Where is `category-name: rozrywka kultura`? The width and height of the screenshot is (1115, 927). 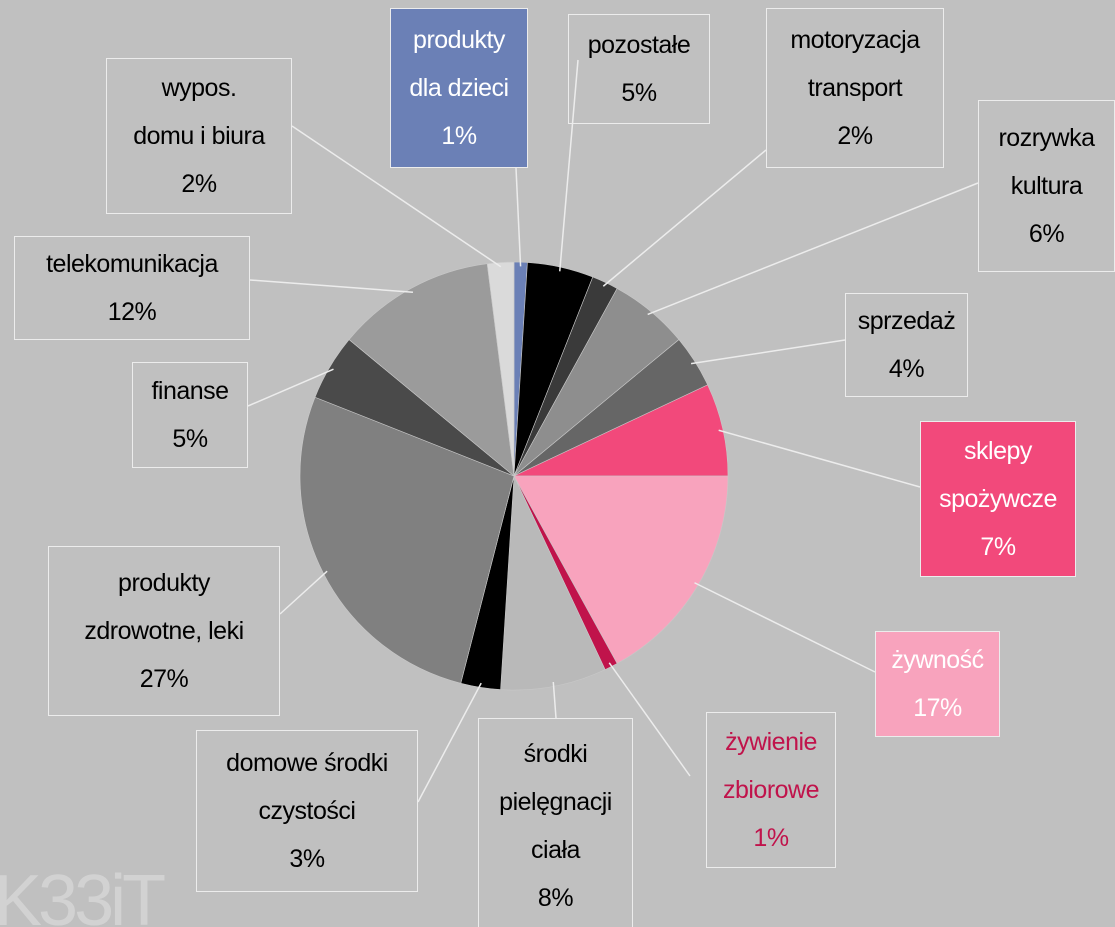 category-name: rozrywka kultura is located at coordinates (1046, 162).